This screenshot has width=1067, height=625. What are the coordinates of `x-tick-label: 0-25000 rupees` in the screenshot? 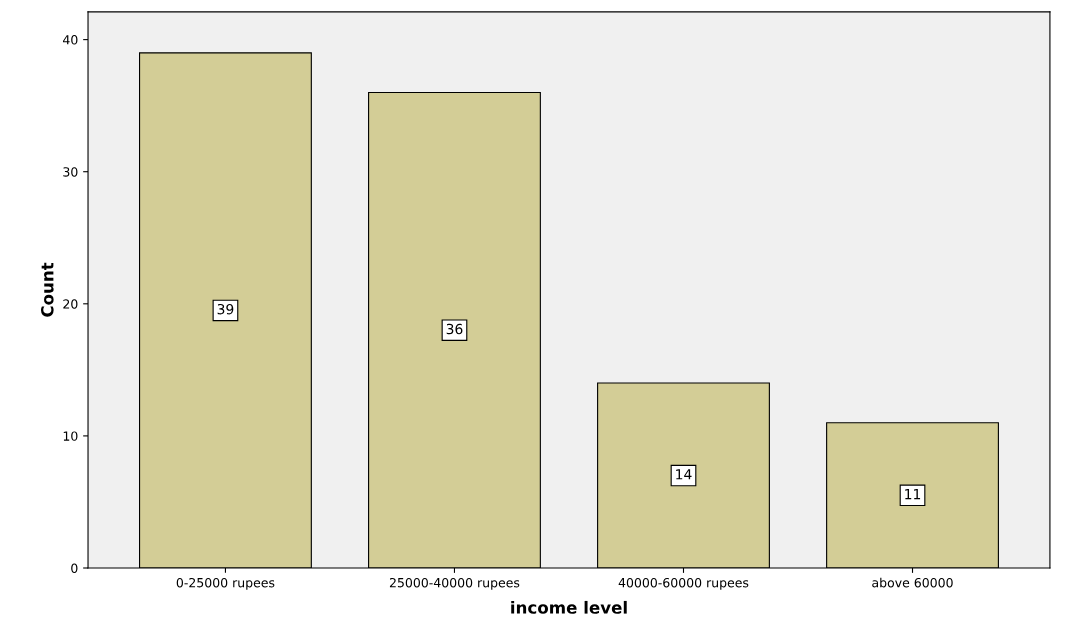 It's located at (225, 583).